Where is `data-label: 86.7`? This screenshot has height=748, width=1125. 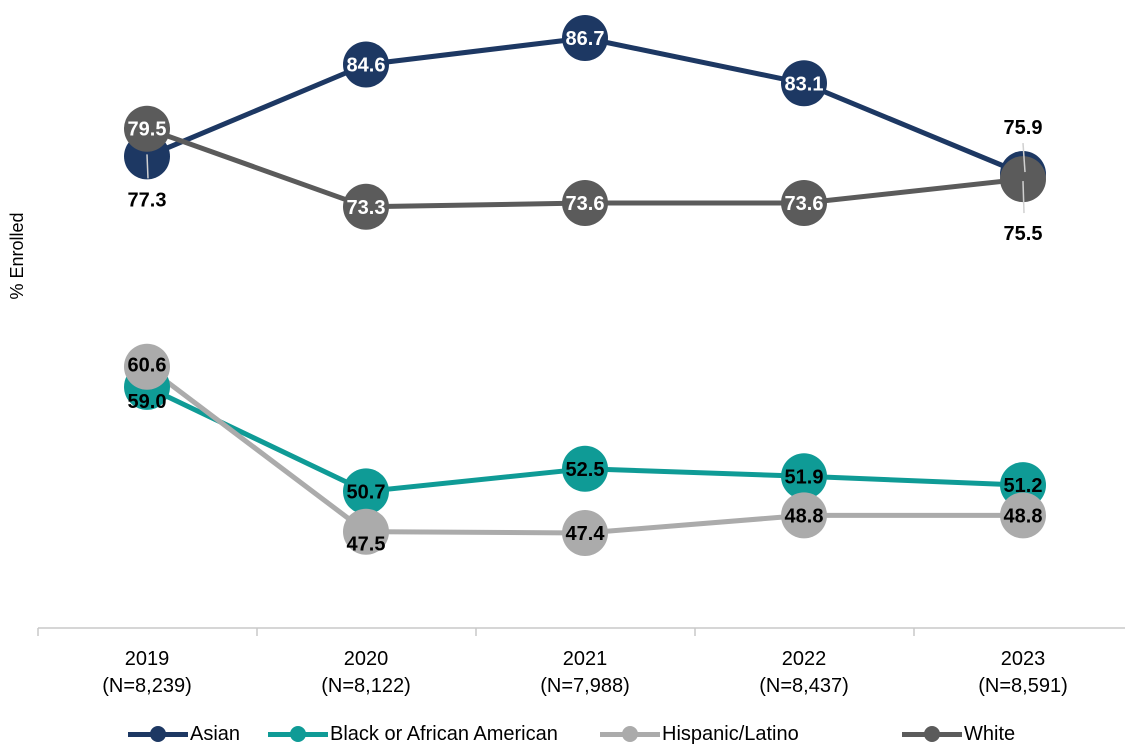
data-label: 86.7 is located at coordinates (585, 39).